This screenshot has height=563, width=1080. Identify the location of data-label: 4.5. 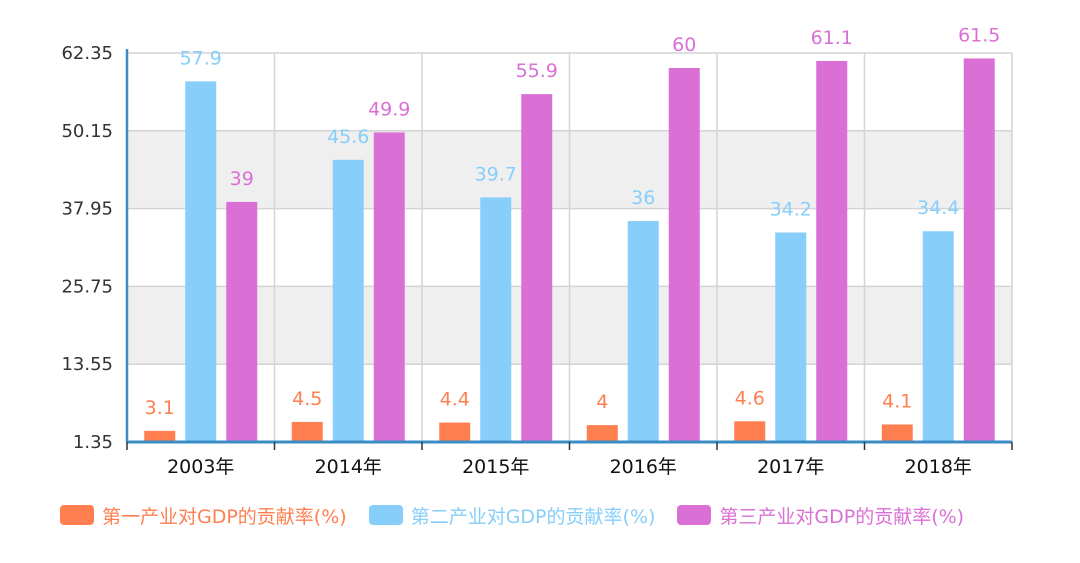
(307, 399).